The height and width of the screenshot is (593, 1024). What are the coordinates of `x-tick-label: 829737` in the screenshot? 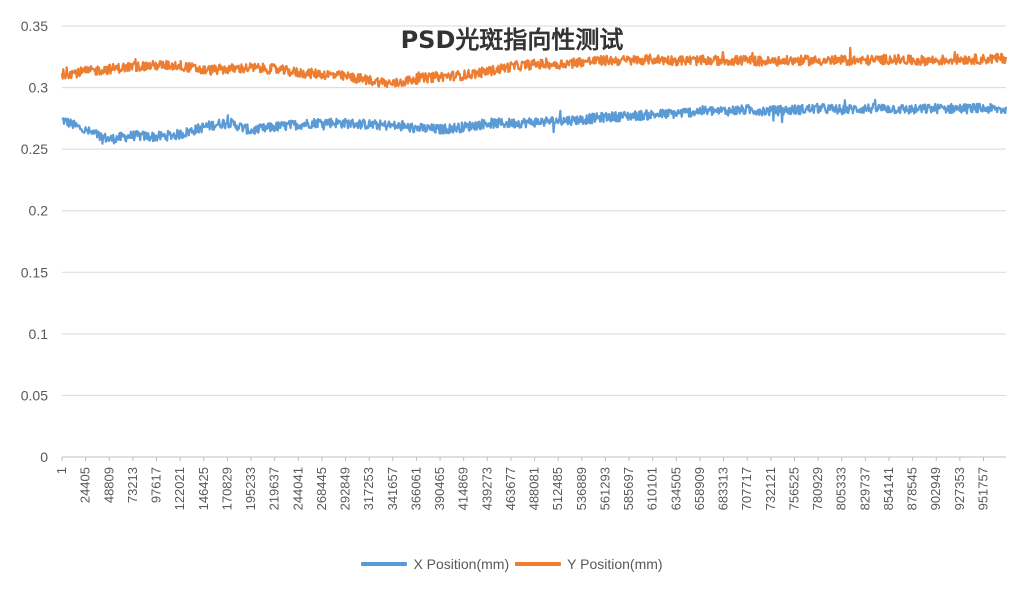 It's located at (864, 488).